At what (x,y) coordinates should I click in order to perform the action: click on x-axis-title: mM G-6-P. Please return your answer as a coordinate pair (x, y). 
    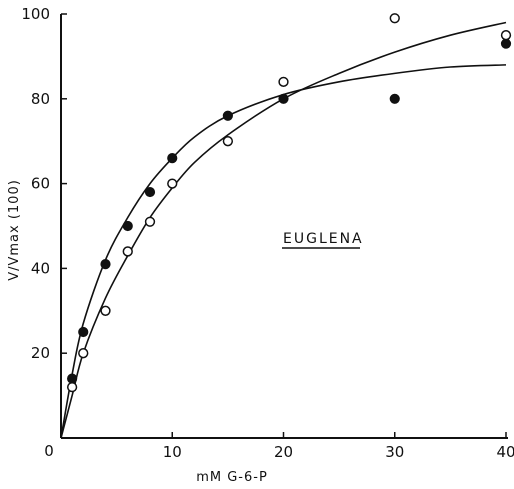
    Looking at the image, I should click on (232, 477).